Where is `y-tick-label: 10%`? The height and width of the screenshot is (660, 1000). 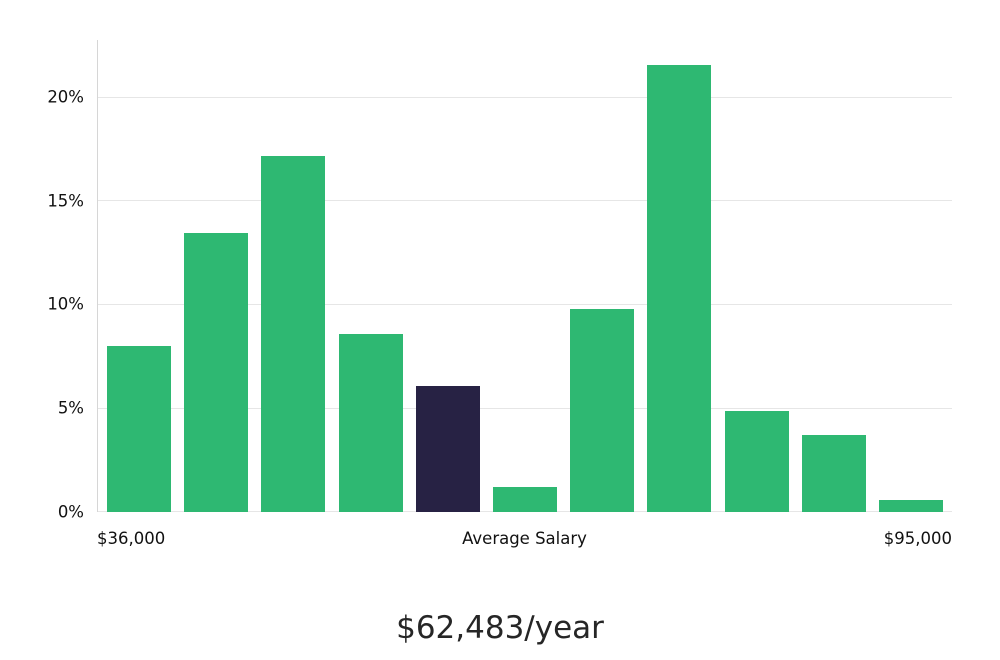
y-tick-label: 10% is located at coordinates (65, 304).